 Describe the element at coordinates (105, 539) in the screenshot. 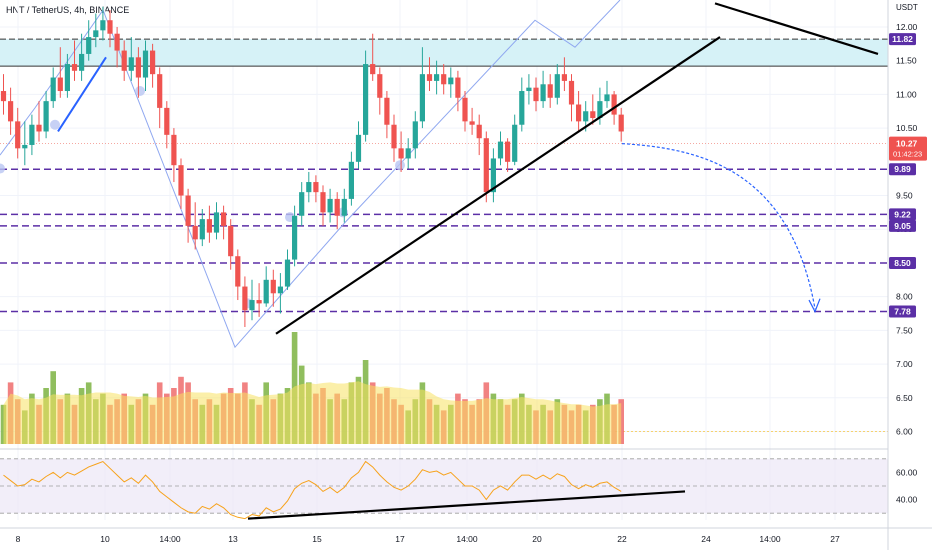

I see `time-tick-label: 10` at that location.